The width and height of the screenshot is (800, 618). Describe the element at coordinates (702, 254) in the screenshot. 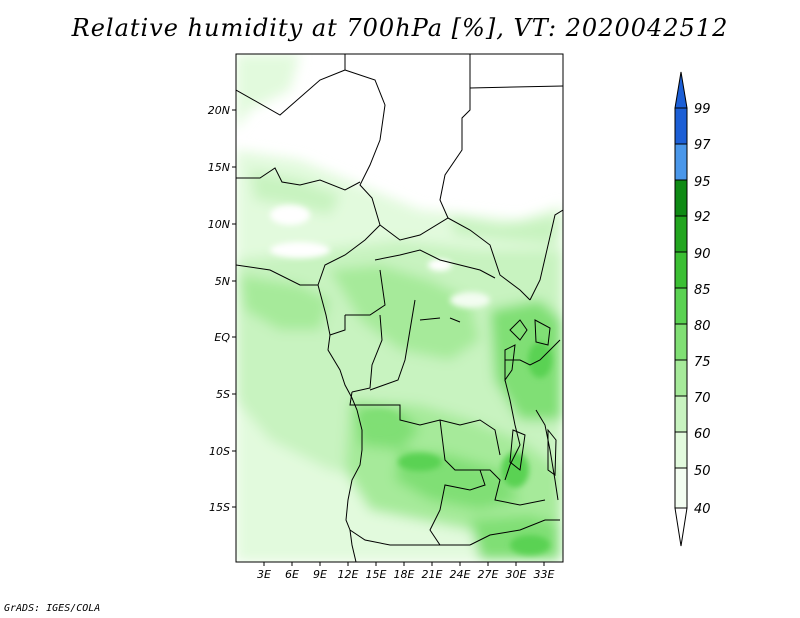

I see `colorbar-label: 90` at that location.